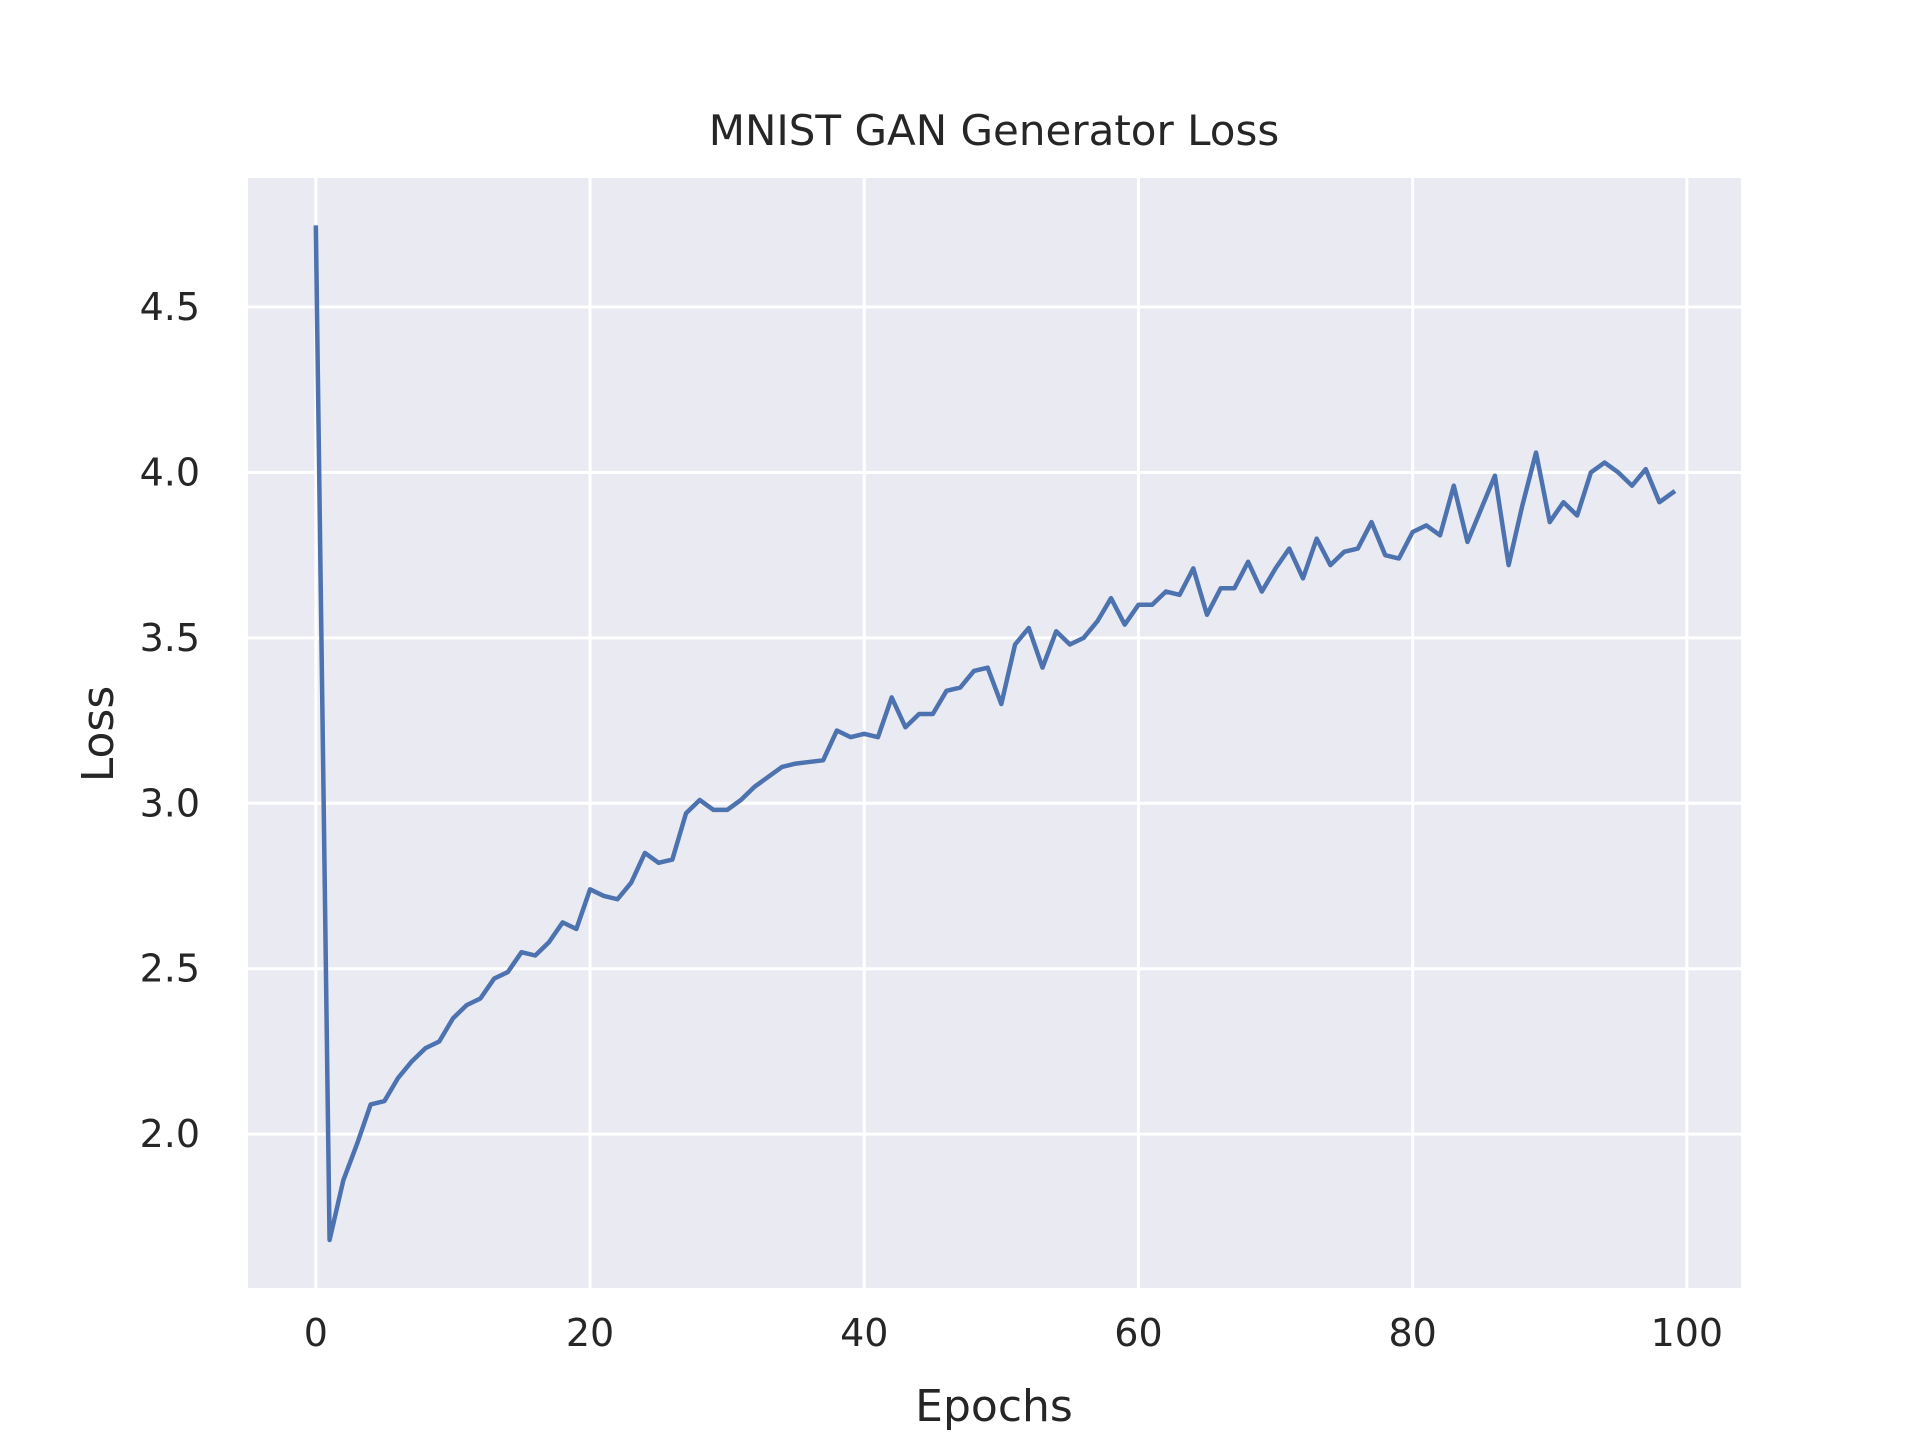 This screenshot has height=1444, width=1920. I want to click on x-tick-label: 0, so click(316, 1333).